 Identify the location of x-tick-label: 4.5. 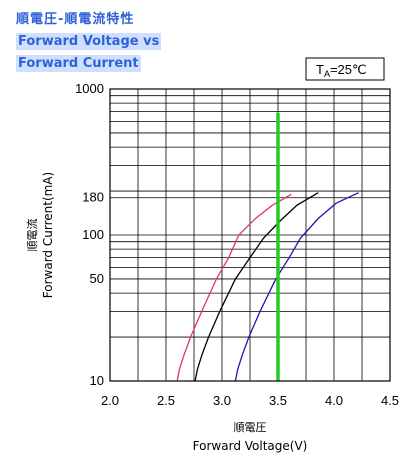
(390, 400).